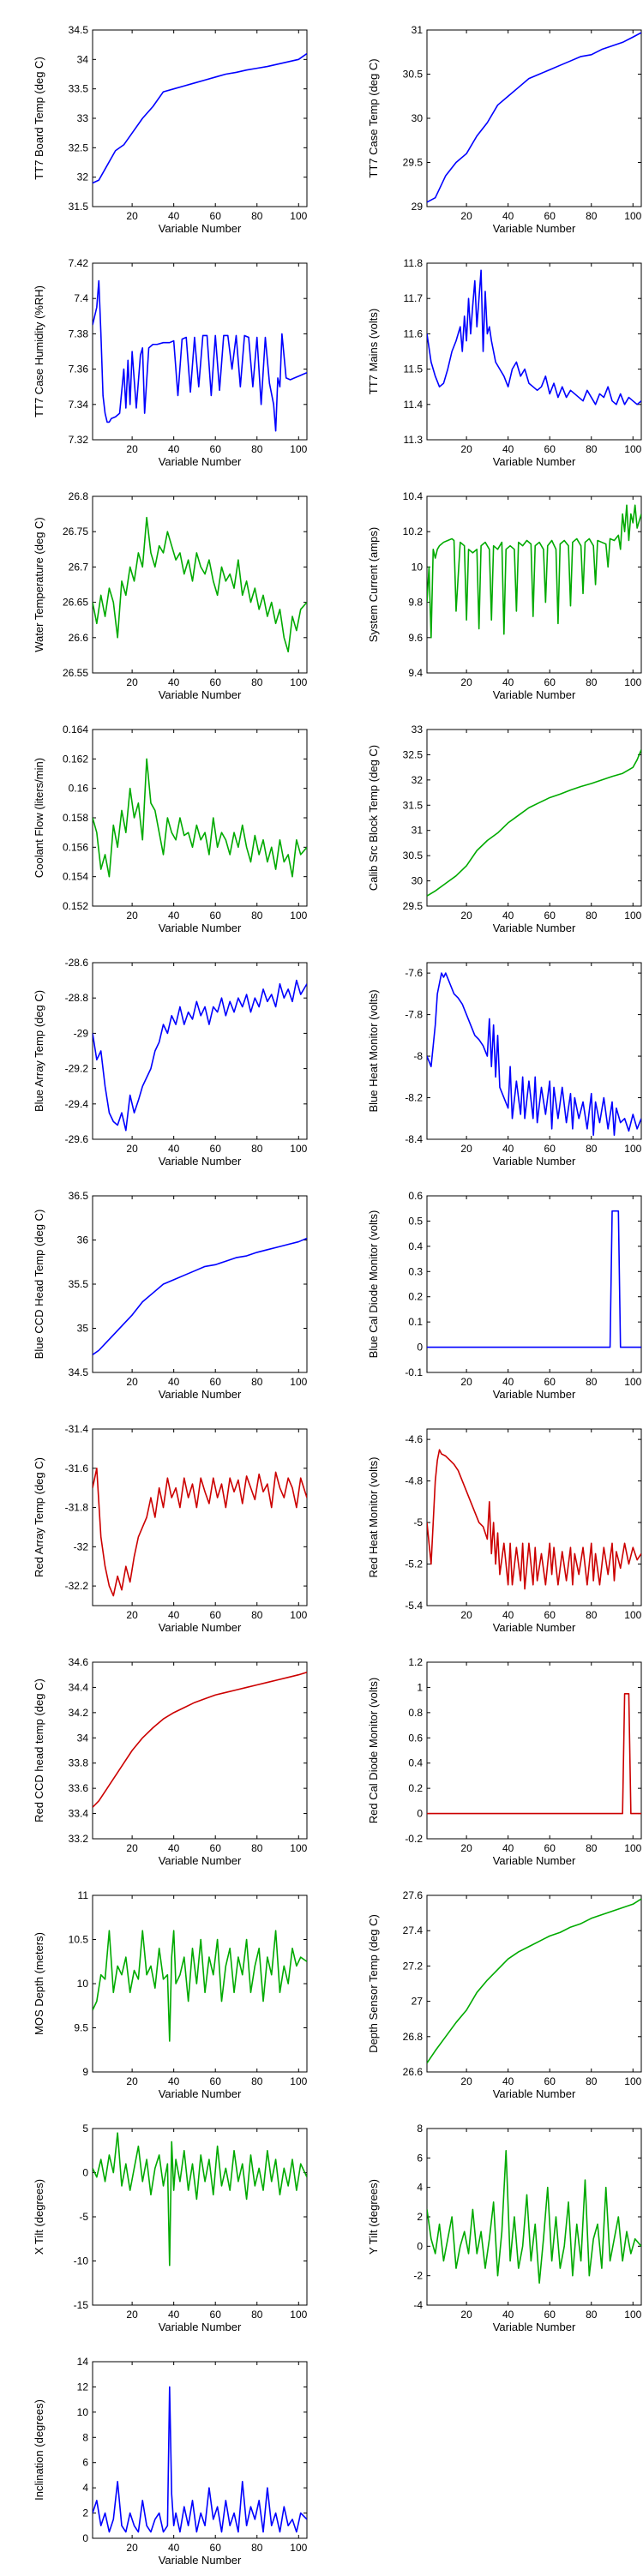 The width and height of the screenshot is (643, 2576). Describe the element at coordinates (79, 440) in the screenshot. I see `y-tick-label: 7.32` at that location.